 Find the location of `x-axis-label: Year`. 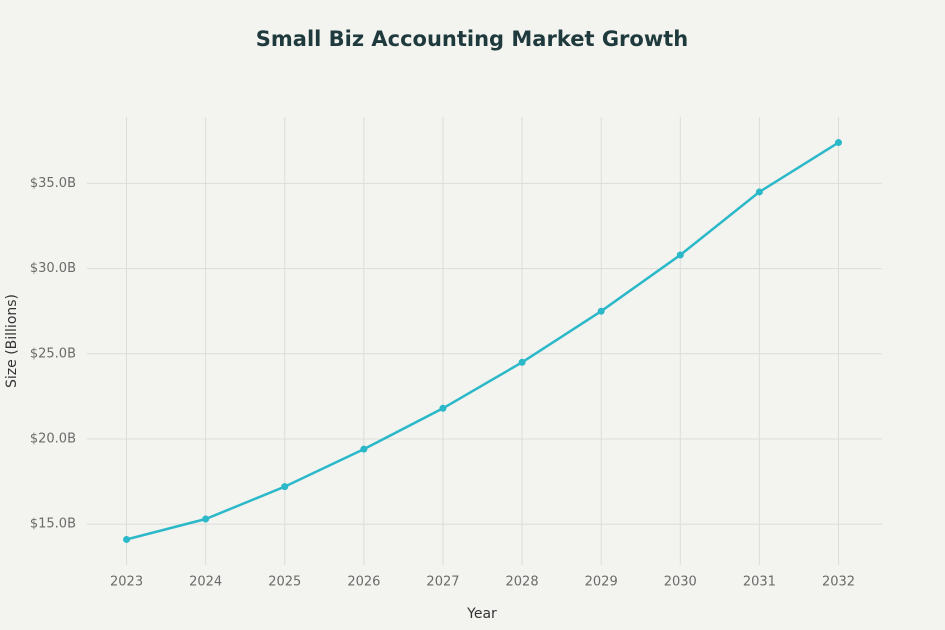

x-axis-label: Year is located at coordinates (481, 614).